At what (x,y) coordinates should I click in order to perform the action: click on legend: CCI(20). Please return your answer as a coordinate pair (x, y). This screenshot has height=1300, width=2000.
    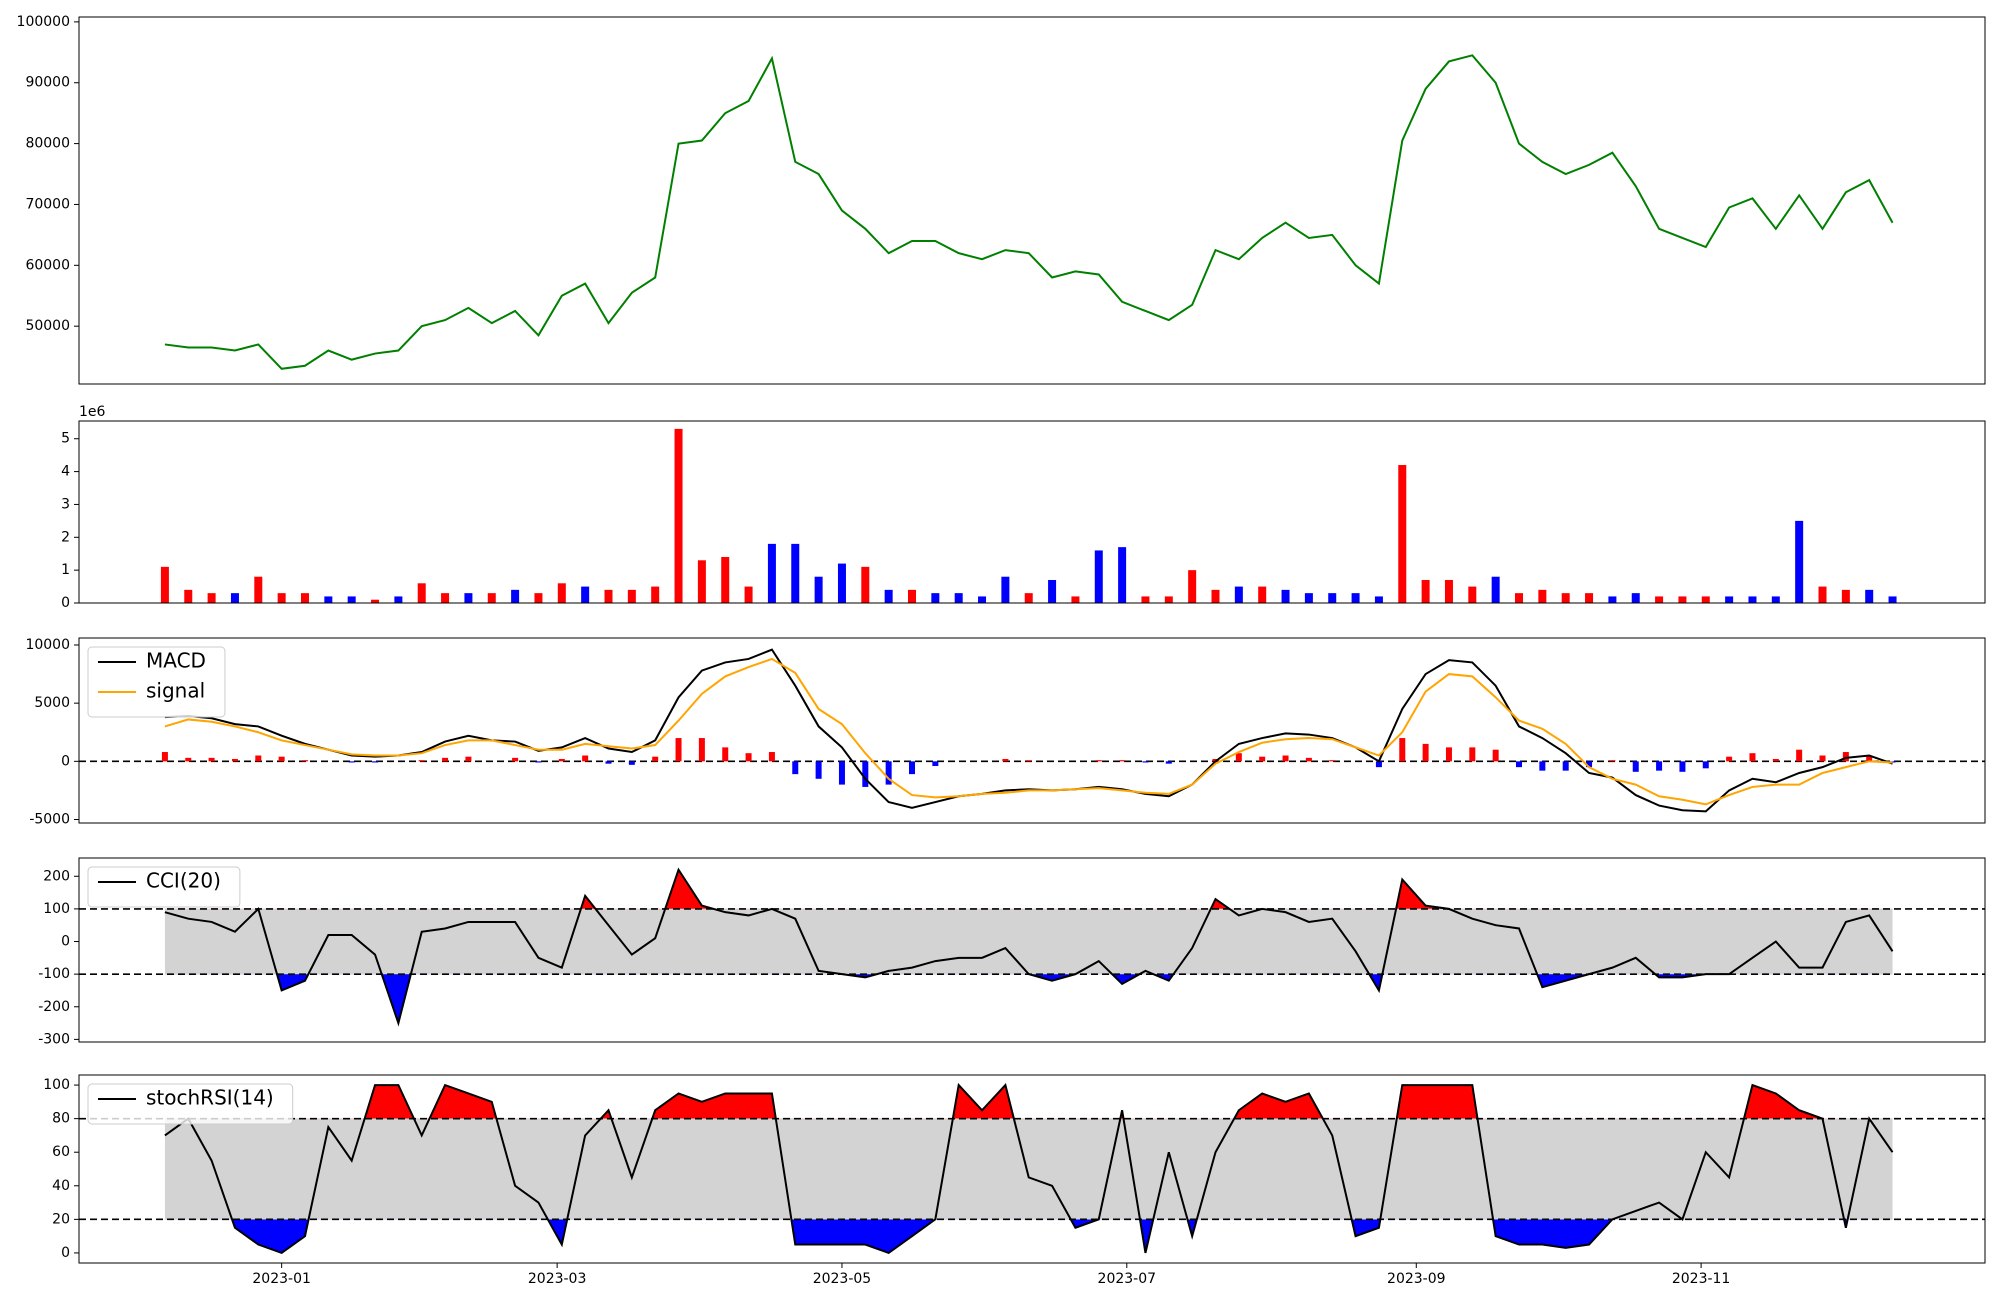
    Looking at the image, I should click on (164, 887).